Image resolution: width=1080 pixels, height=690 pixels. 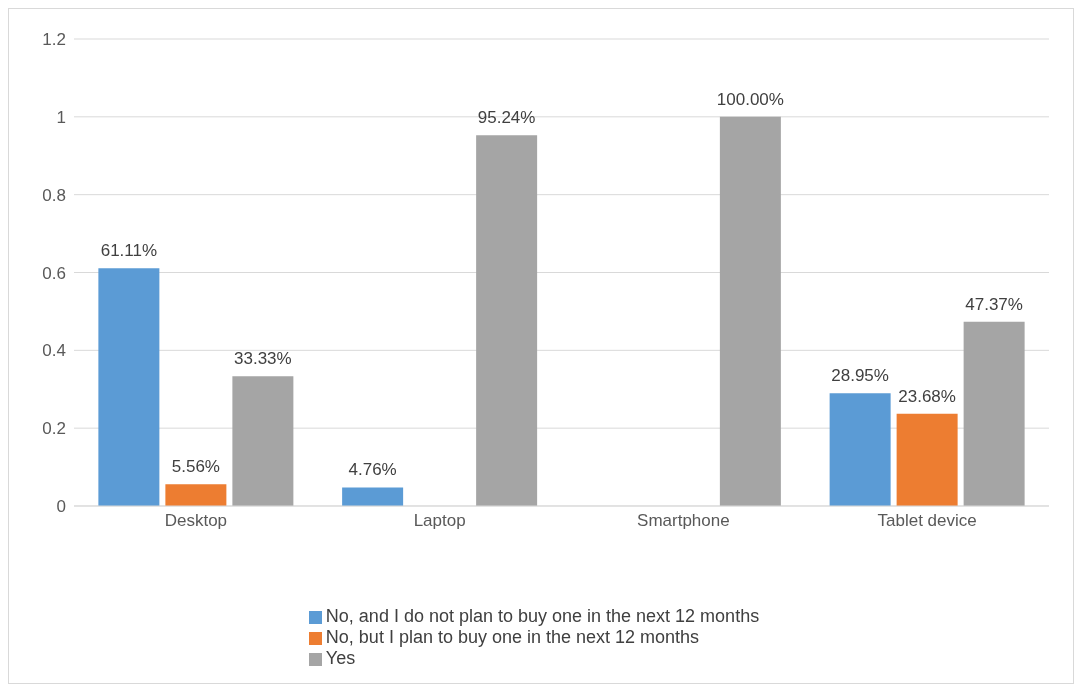 I want to click on y-tick-label: 0.8, so click(x=54, y=195).